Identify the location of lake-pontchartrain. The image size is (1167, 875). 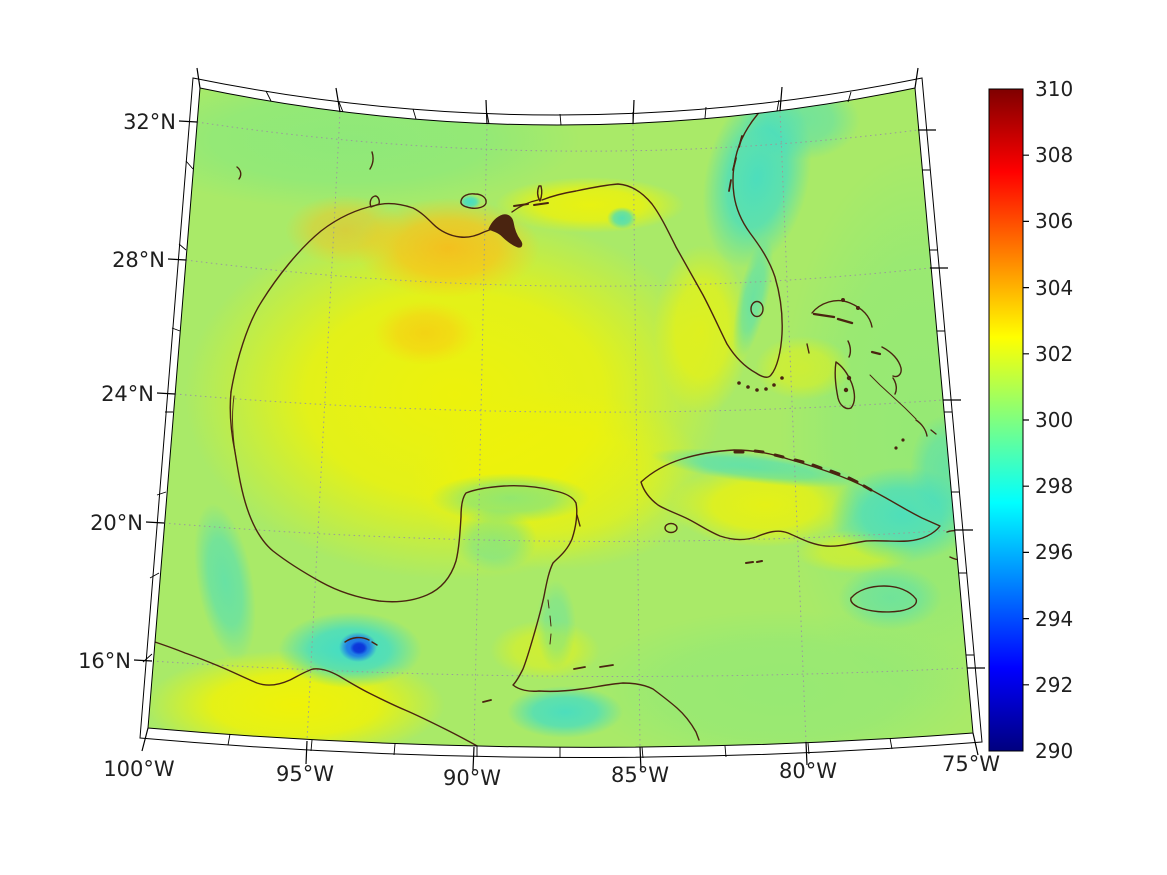
(473, 201).